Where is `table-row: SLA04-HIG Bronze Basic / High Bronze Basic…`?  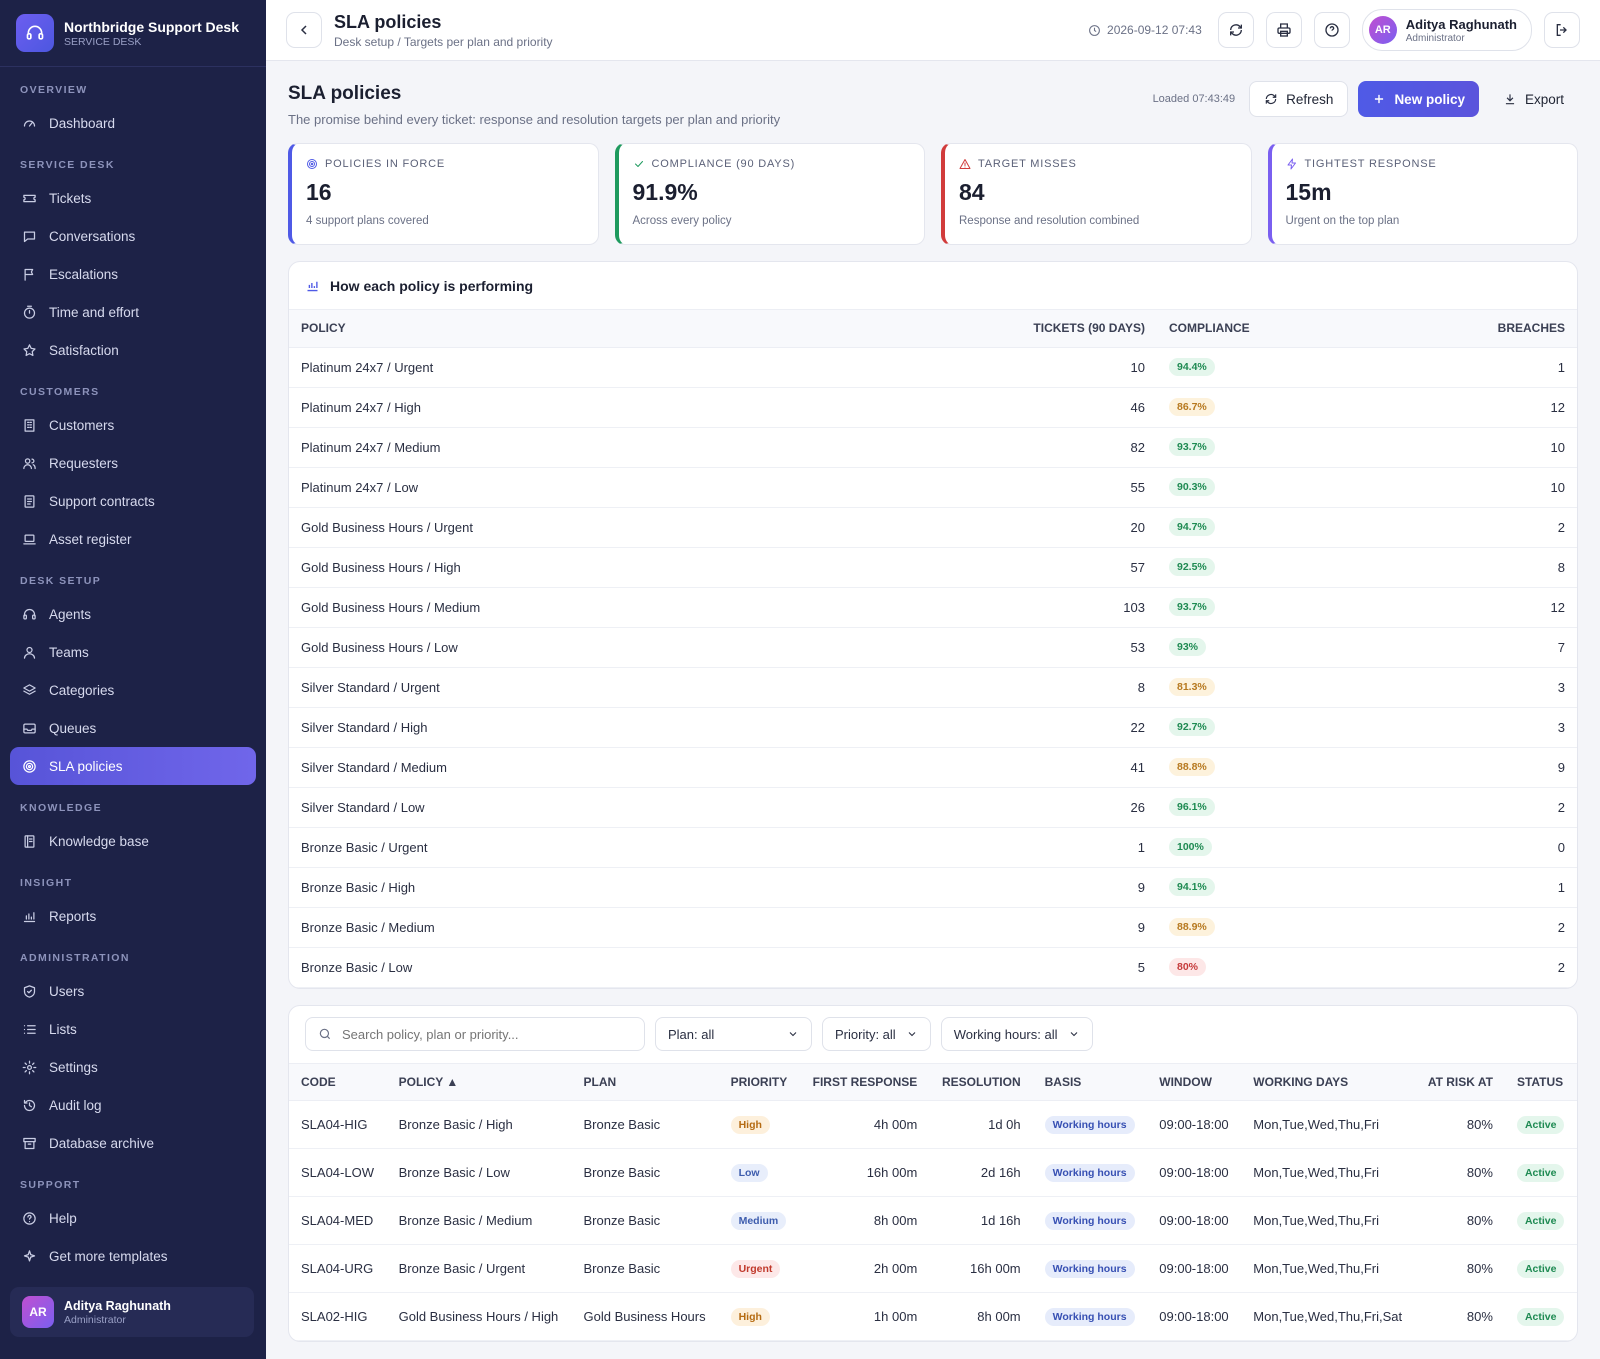
table-row: SLA04-HIG Bronze Basic / High Bronze Basic… is located at coordinates (933, 1124).